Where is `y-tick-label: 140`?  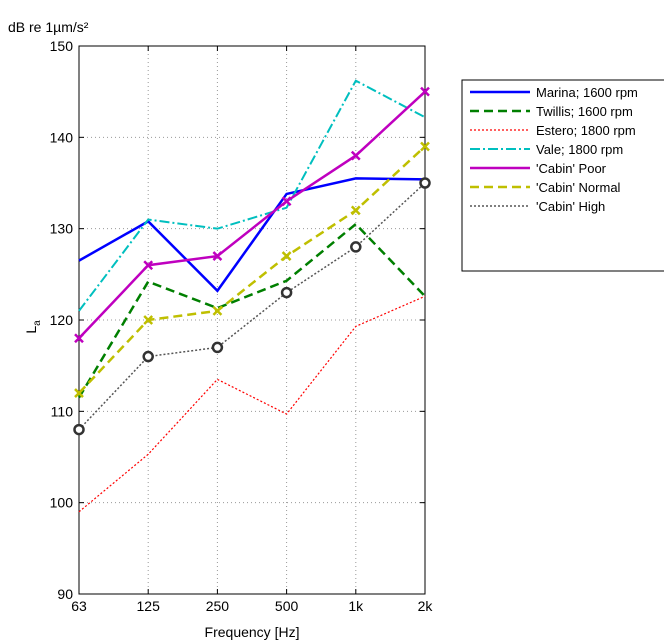
y-tick-label: 140 is located at coordinates (62, 137).